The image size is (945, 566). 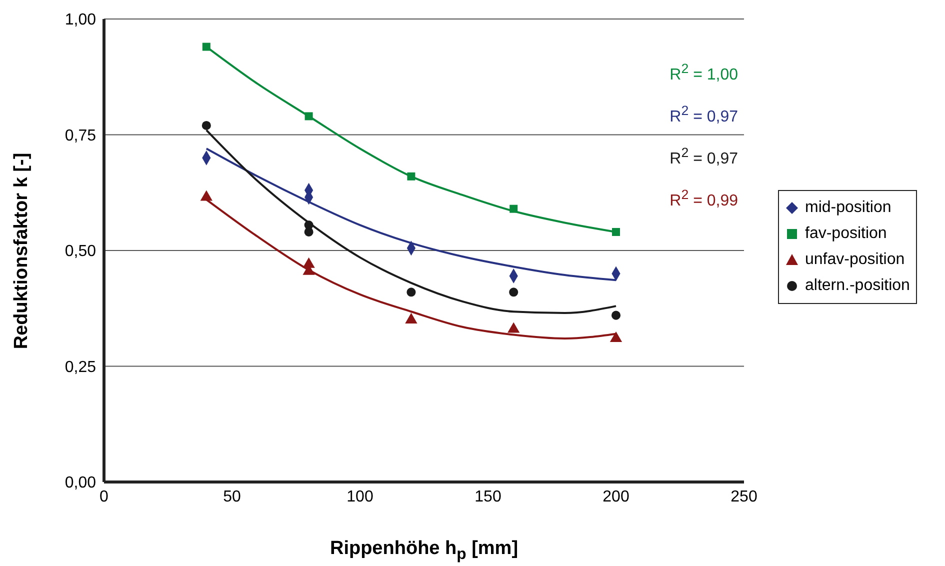 What do you see at coordinates (855, 260) in the screenshot?
I see `legend-label: unfav-position` at bounding box center [855, 260].